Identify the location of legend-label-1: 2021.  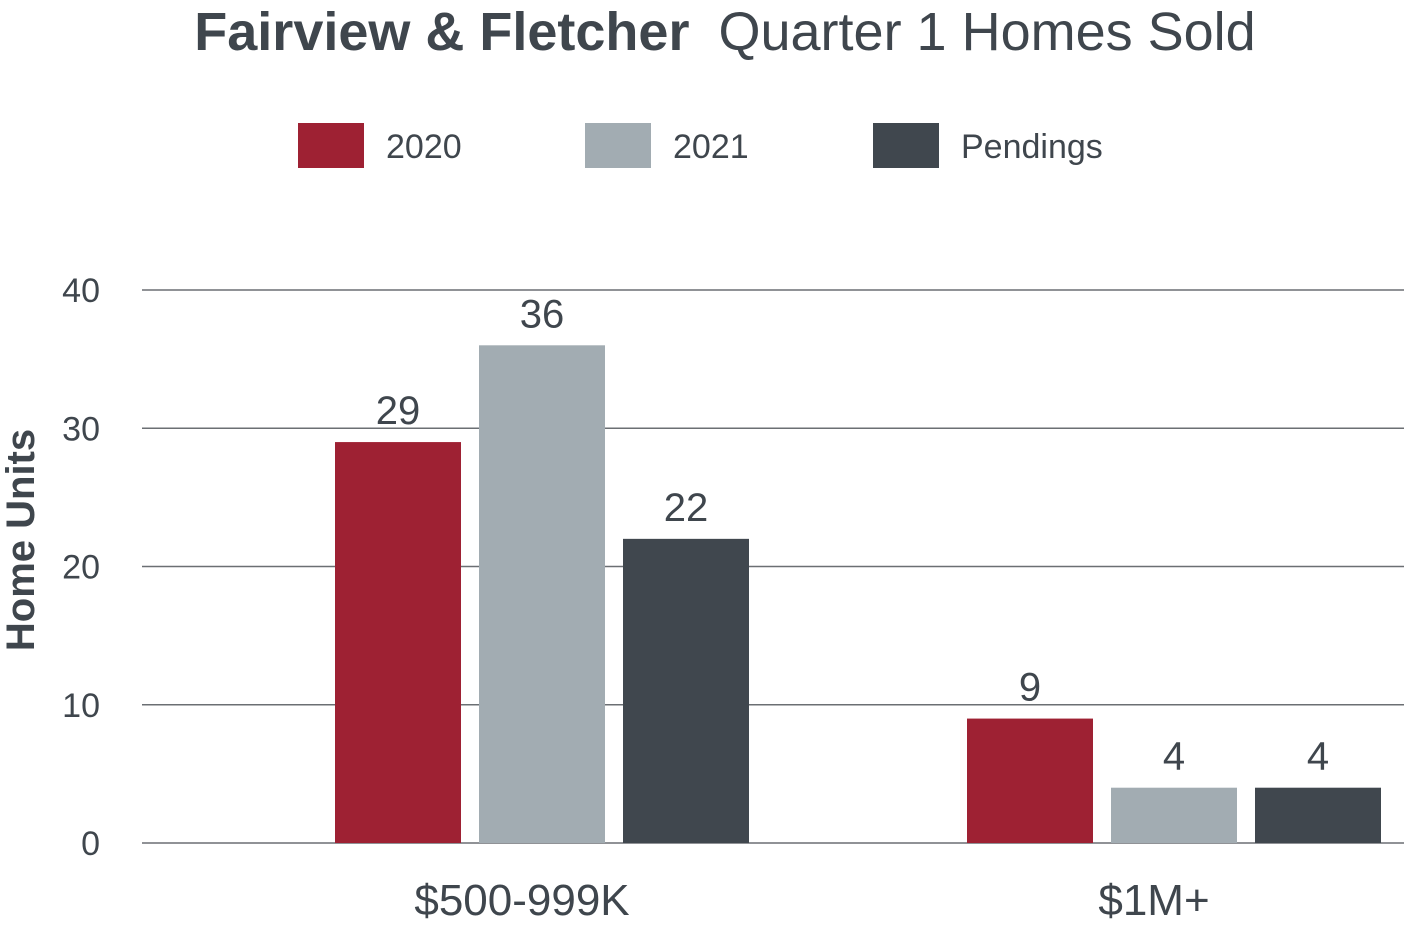
(711, 147).